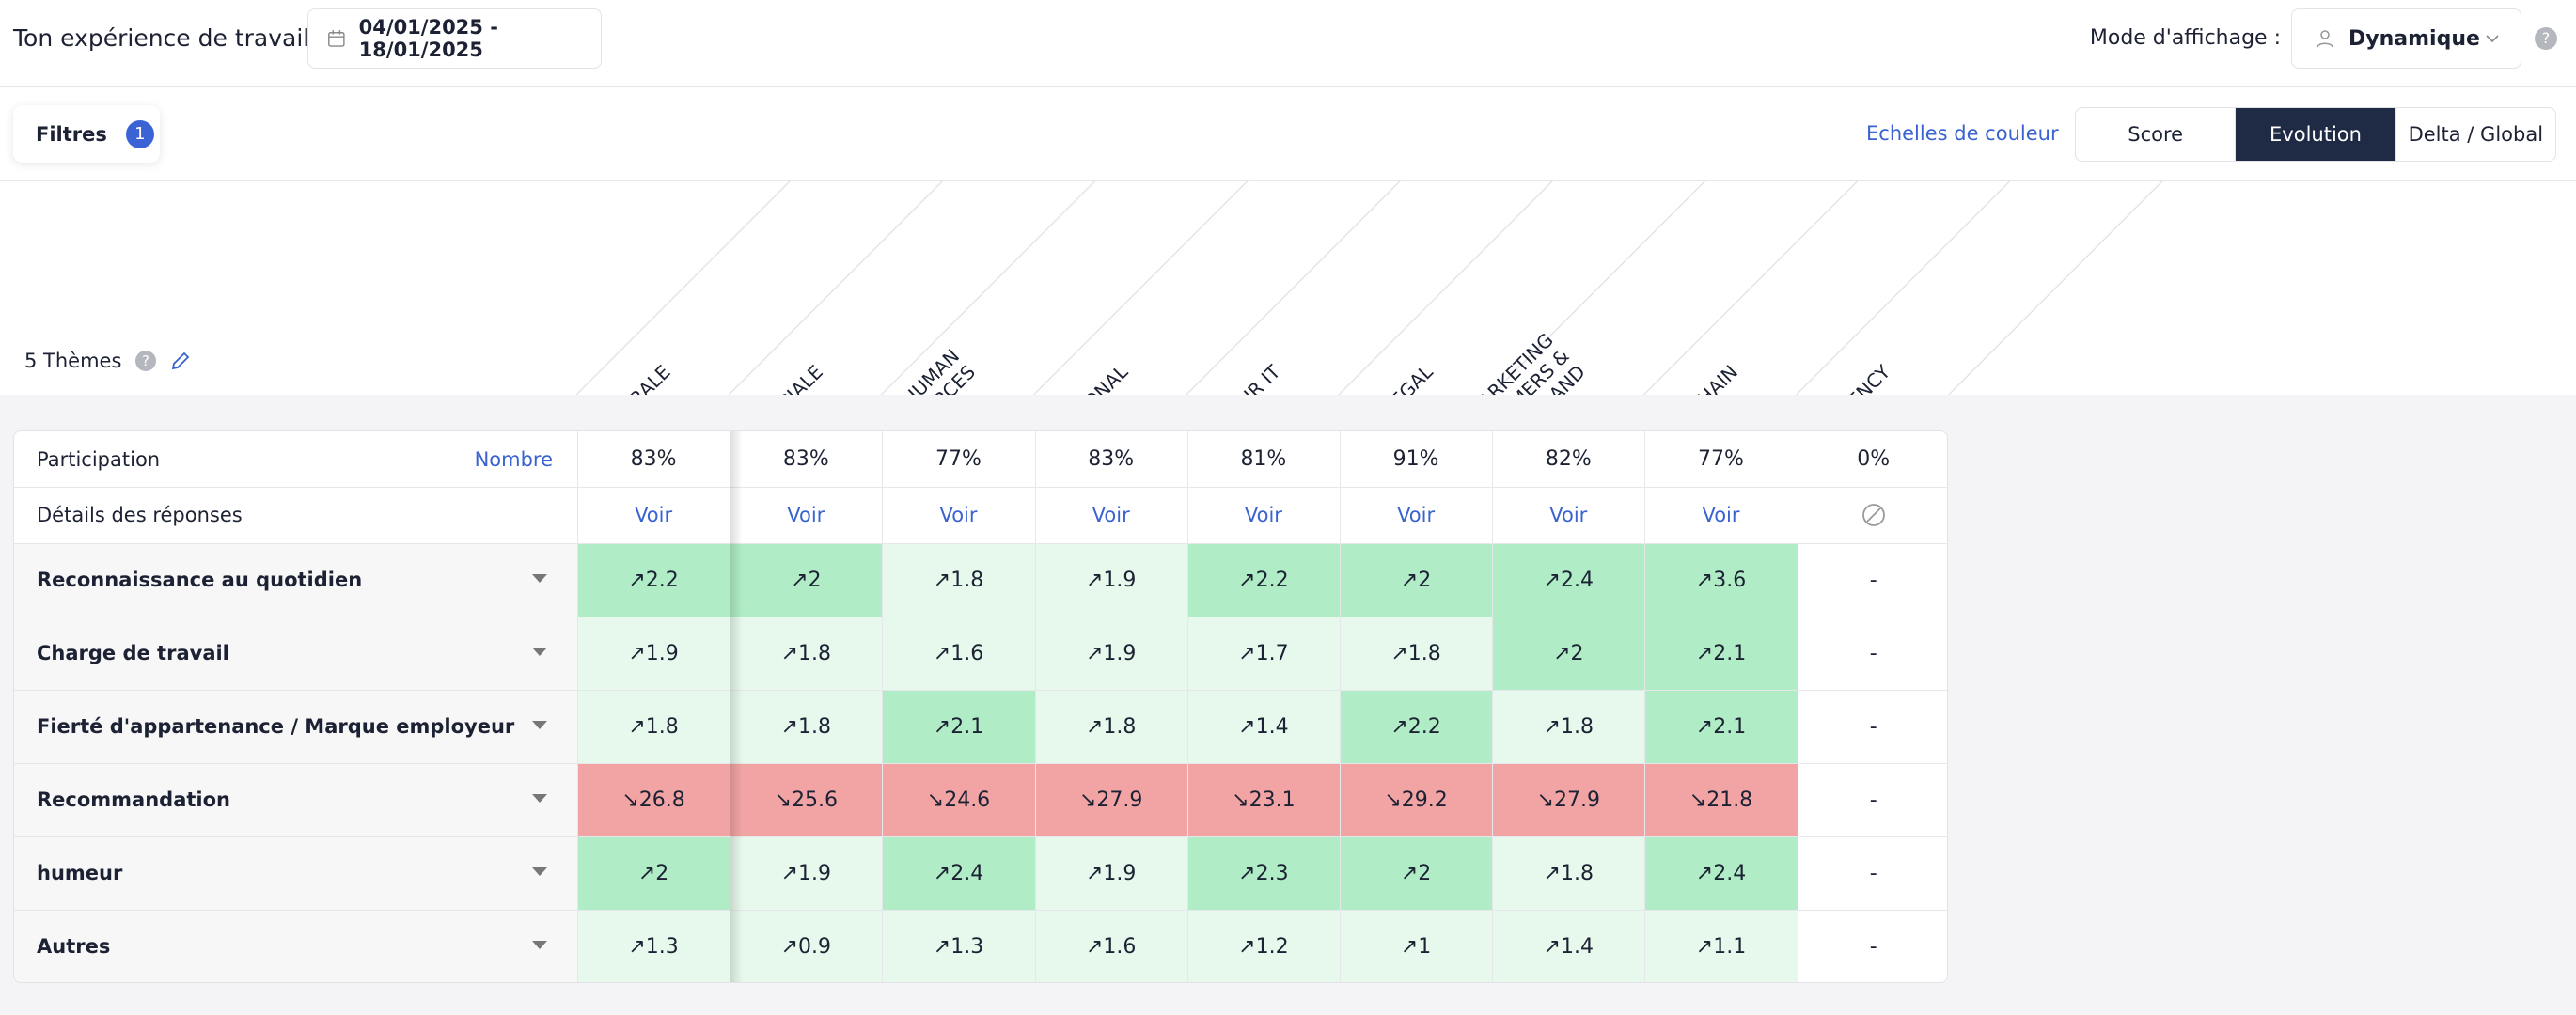  Describe the element at coordinates (514, 459) in the screenshot. I see `unit-link: Nombre` at that location.